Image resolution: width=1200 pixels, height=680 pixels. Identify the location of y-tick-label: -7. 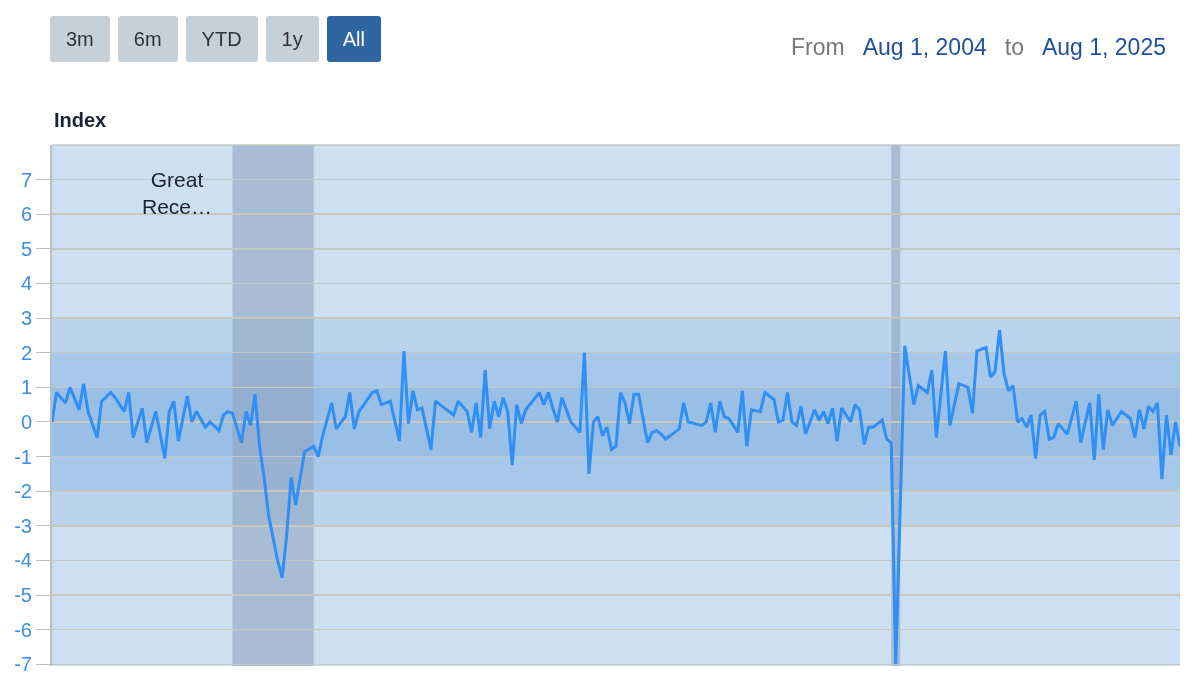
(23, 664).